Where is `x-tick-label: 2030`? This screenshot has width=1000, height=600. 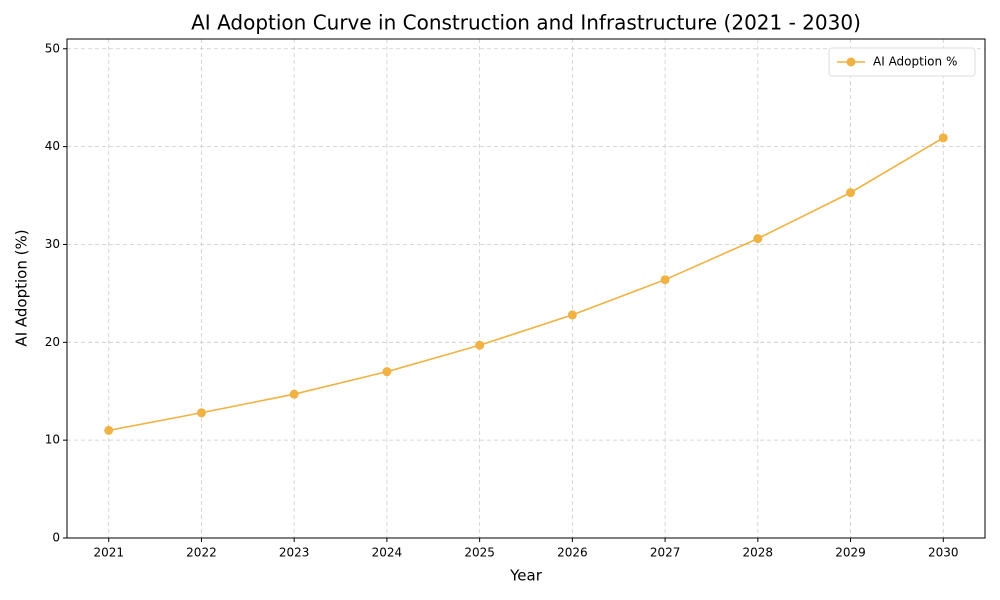
x-tick-label: 2030 is located at coordinates (943, 553).